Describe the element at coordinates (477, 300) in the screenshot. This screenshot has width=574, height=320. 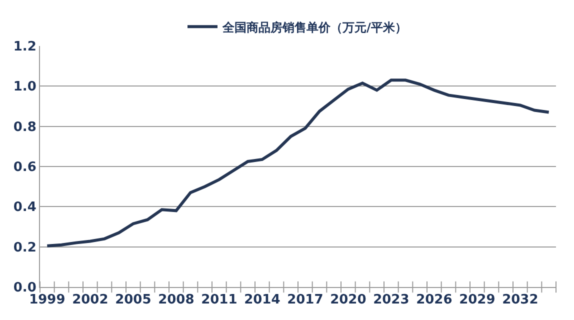
I see `x-tick-label: 2029` at that location.